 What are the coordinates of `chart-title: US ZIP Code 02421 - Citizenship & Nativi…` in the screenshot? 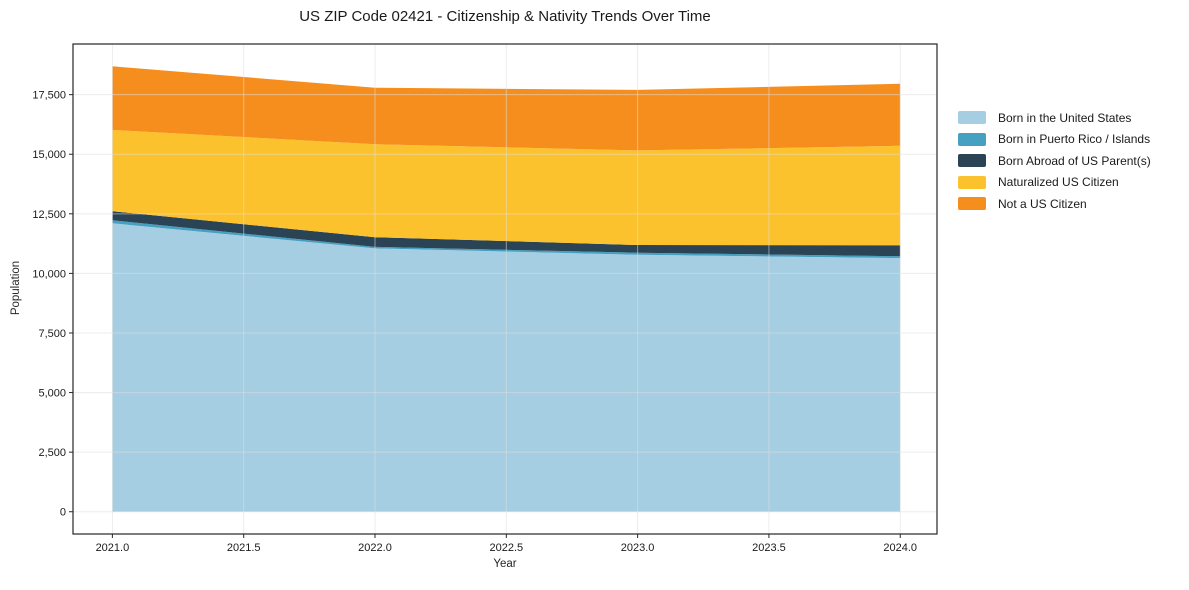 It's located at (505, 16).